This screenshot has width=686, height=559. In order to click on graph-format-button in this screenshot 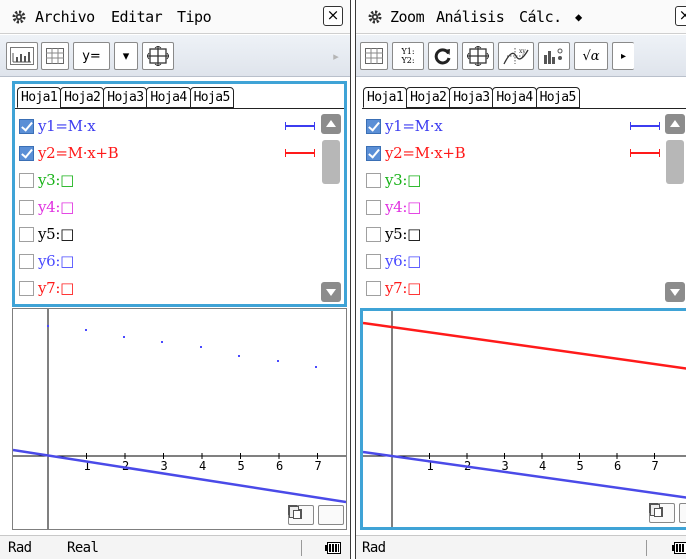, I will do `click(554, 56)`.